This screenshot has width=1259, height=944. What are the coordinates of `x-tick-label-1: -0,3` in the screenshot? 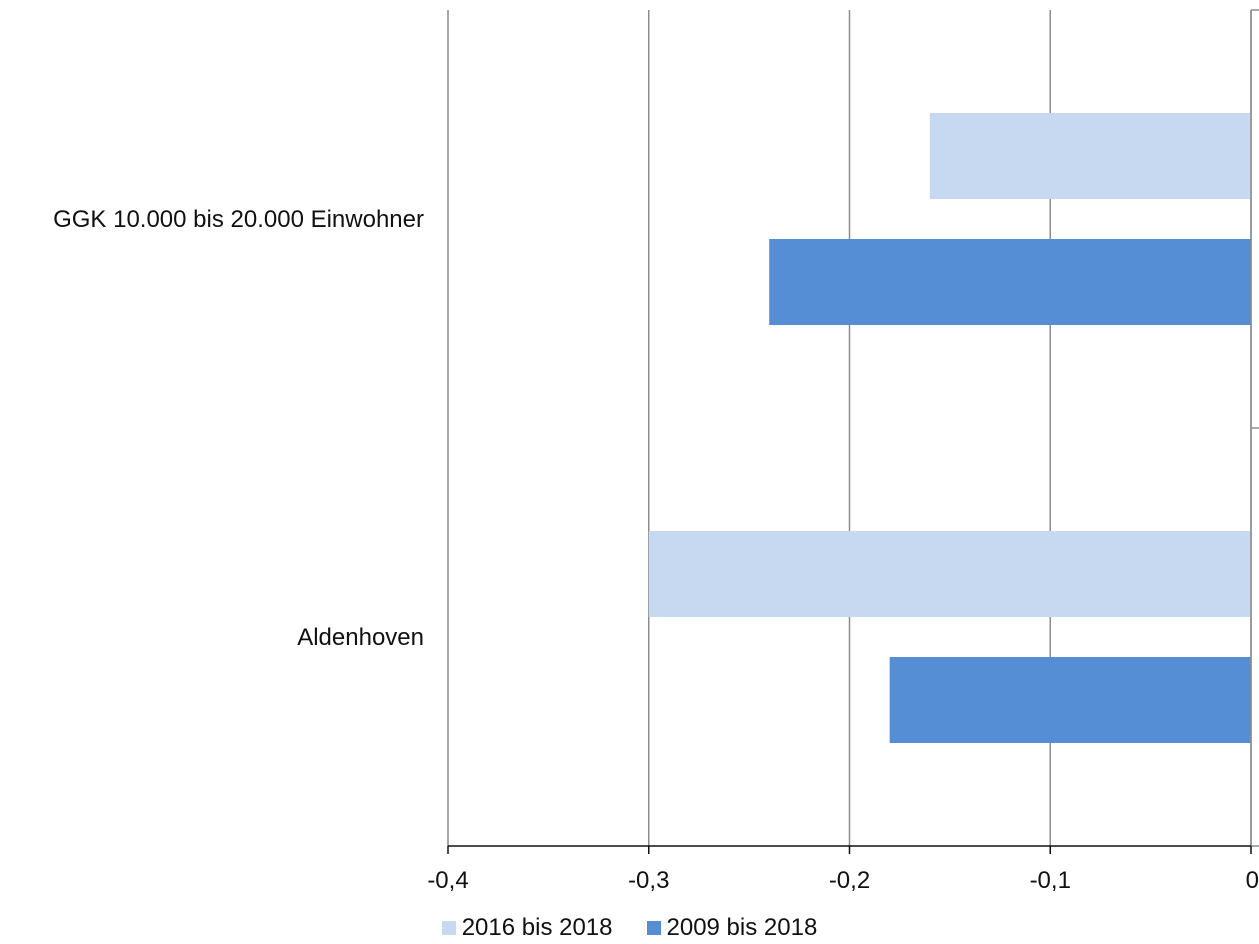 It's located at (648, 880).